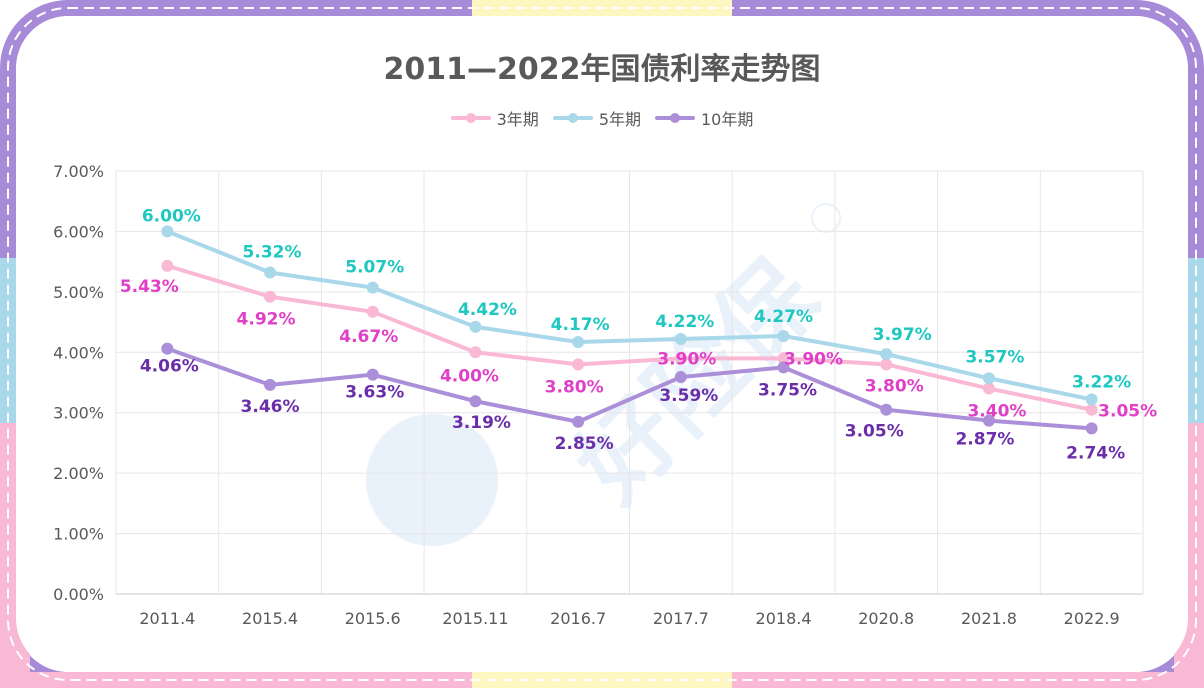 This screenshot has width=1204, height=688. I want to click on data-label-5yr: 4.17%, so click(580, 325).